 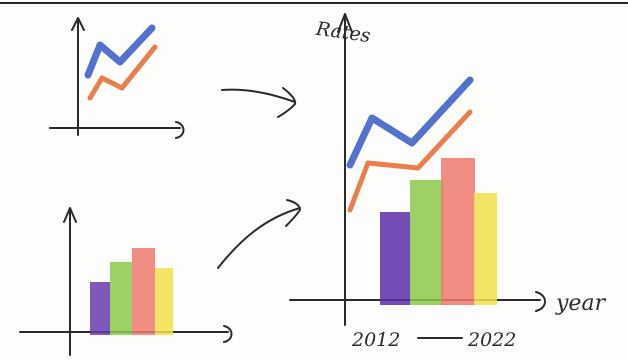 I want to click on small-bar-chart, so click(x=126, y=281).